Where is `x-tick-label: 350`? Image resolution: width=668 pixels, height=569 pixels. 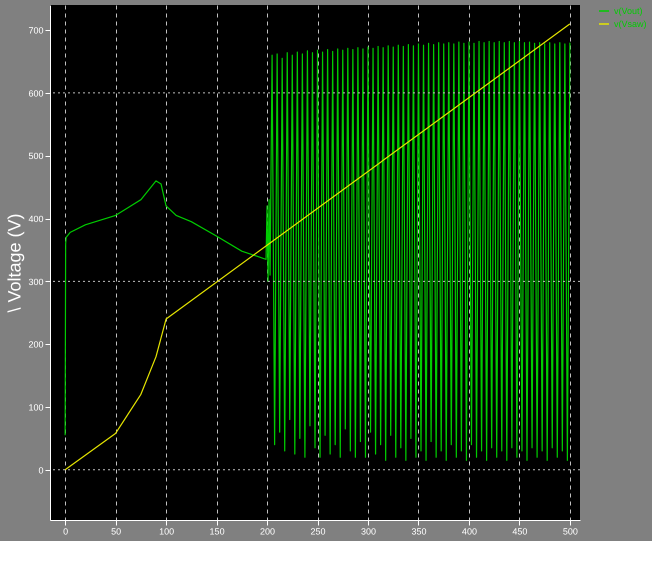
x-tick-label: 350 is located at coordinates (418, 531).